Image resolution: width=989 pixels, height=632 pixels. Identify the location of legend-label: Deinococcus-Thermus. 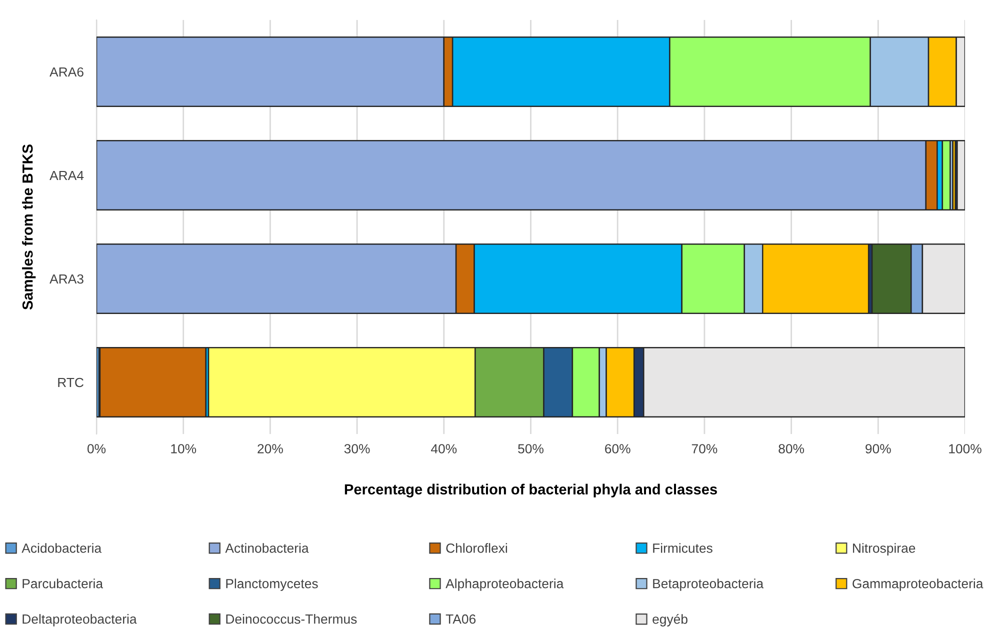
(291, 619).